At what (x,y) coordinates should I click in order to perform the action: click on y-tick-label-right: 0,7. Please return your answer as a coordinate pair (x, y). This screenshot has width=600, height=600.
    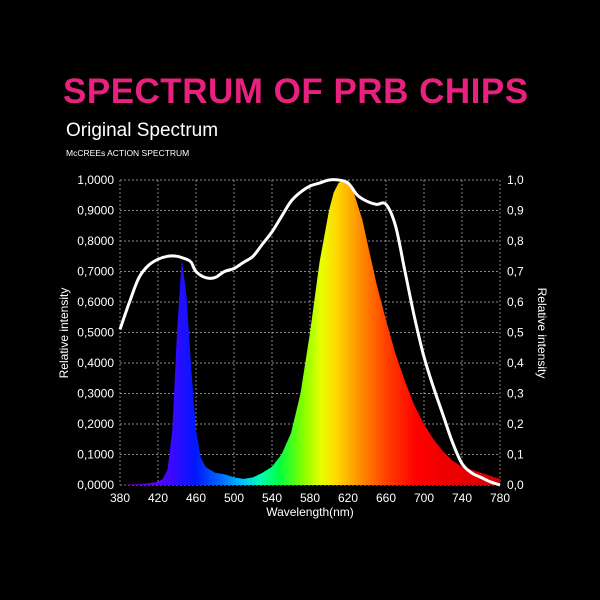
    Looking at the image, I should click on (515, 272).